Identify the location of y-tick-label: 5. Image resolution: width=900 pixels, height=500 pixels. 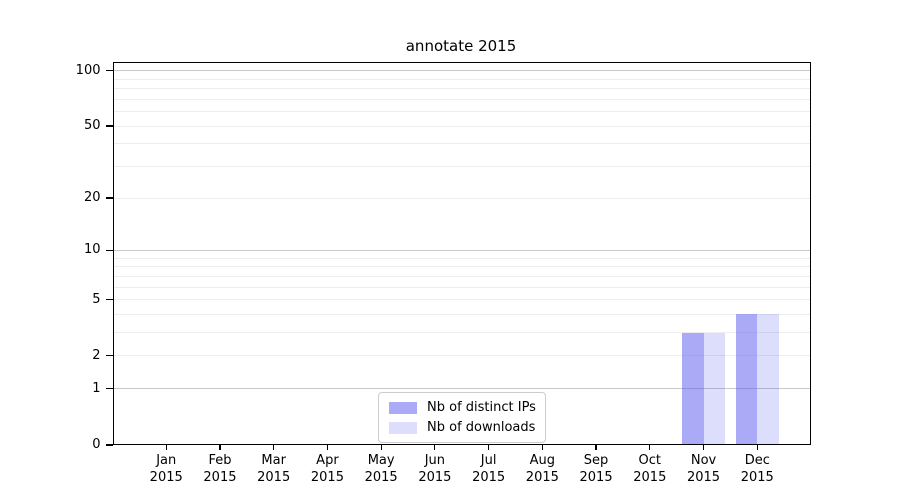
(96, 299).